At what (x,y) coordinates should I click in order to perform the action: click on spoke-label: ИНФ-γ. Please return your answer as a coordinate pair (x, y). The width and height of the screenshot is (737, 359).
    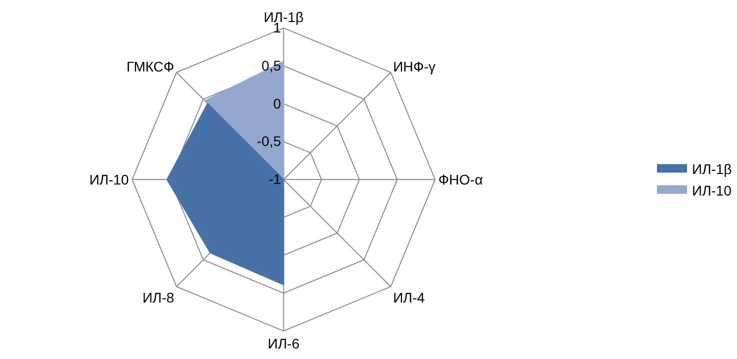
    Looking at the image, I should click on (414, 66).